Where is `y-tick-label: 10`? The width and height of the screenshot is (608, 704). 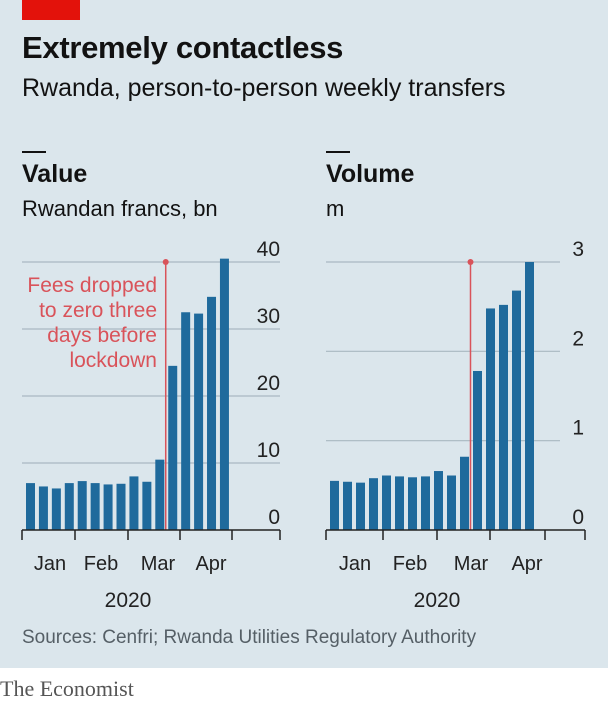 y-tick-label: 10 is located at coordinates (268, 450).